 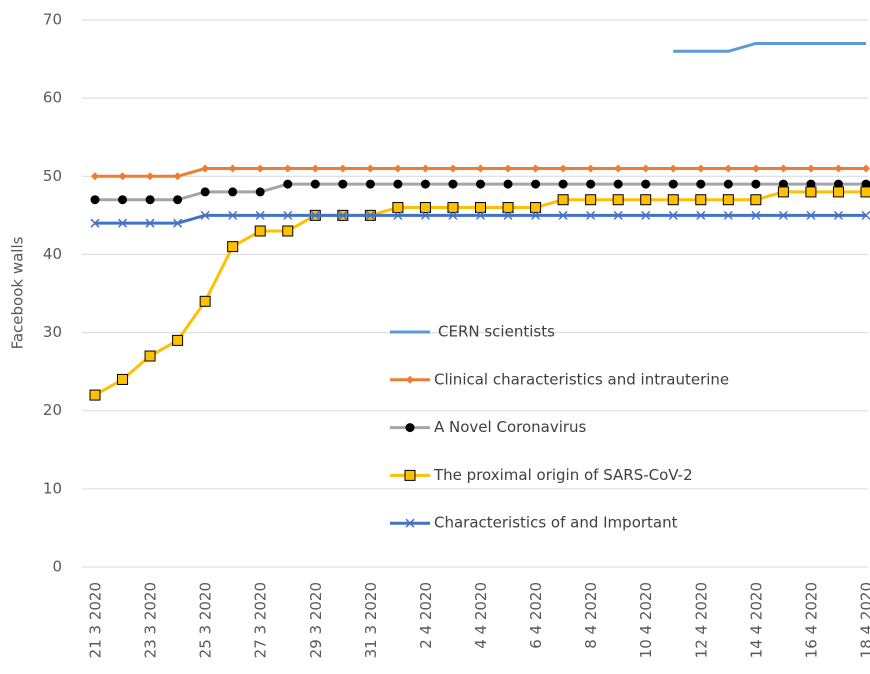 What do you see at coordinates (756, 620) in the screenshot?
I see `x-tick-label: 14 4 2020` at bounding box center [756, 620].